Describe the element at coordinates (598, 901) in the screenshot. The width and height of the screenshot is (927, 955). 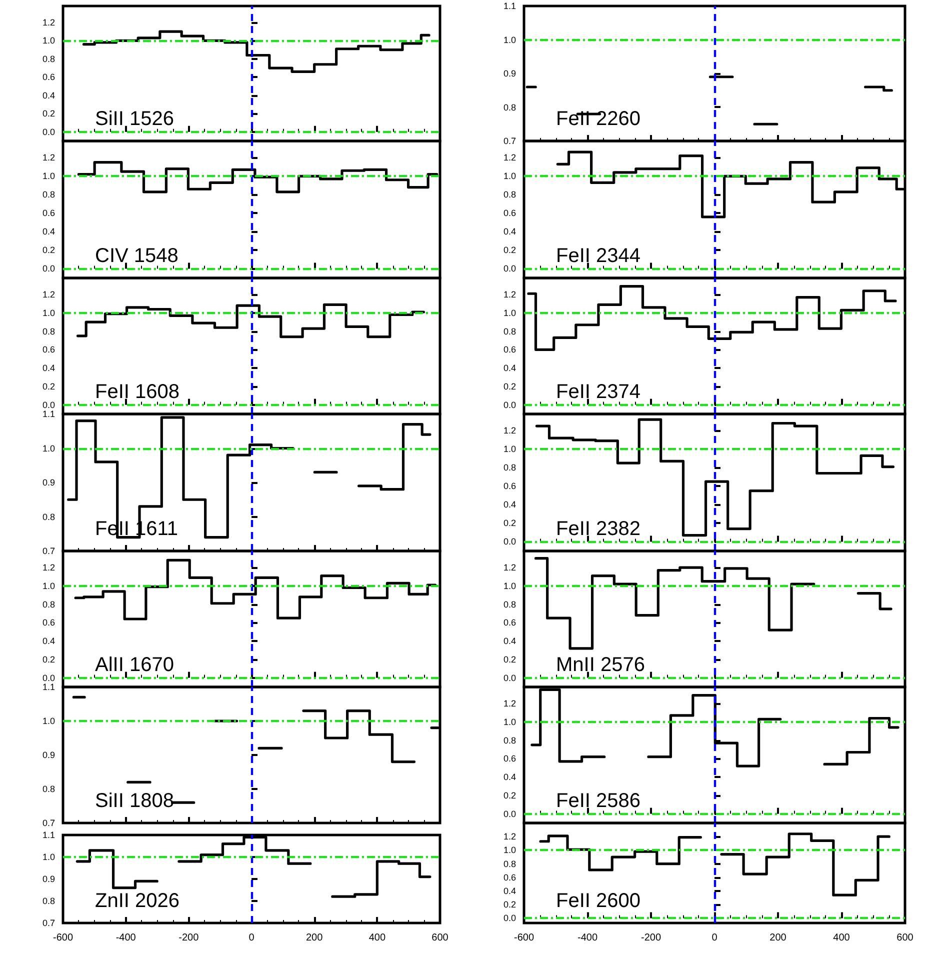
I see `text: FeII 2600` at that location.